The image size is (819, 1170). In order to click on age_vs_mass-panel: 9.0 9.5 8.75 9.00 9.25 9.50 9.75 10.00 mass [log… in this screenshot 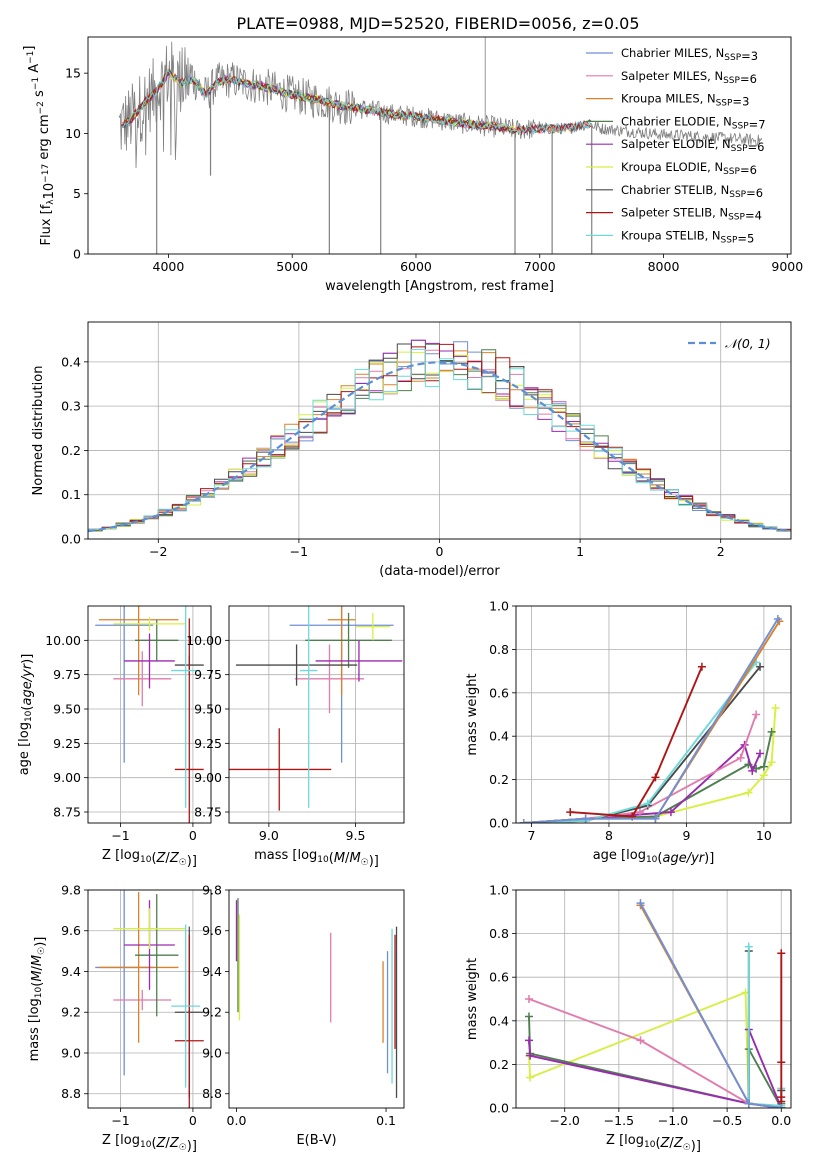, I will do `click(295, 737)`.